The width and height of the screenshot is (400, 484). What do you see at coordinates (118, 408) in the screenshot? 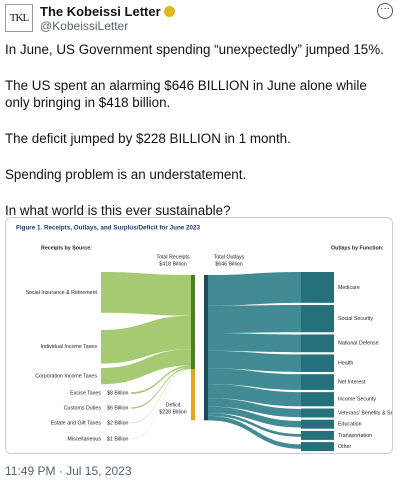
I see `receipt-value: $6 Billion` at bounding box center [118, 408].